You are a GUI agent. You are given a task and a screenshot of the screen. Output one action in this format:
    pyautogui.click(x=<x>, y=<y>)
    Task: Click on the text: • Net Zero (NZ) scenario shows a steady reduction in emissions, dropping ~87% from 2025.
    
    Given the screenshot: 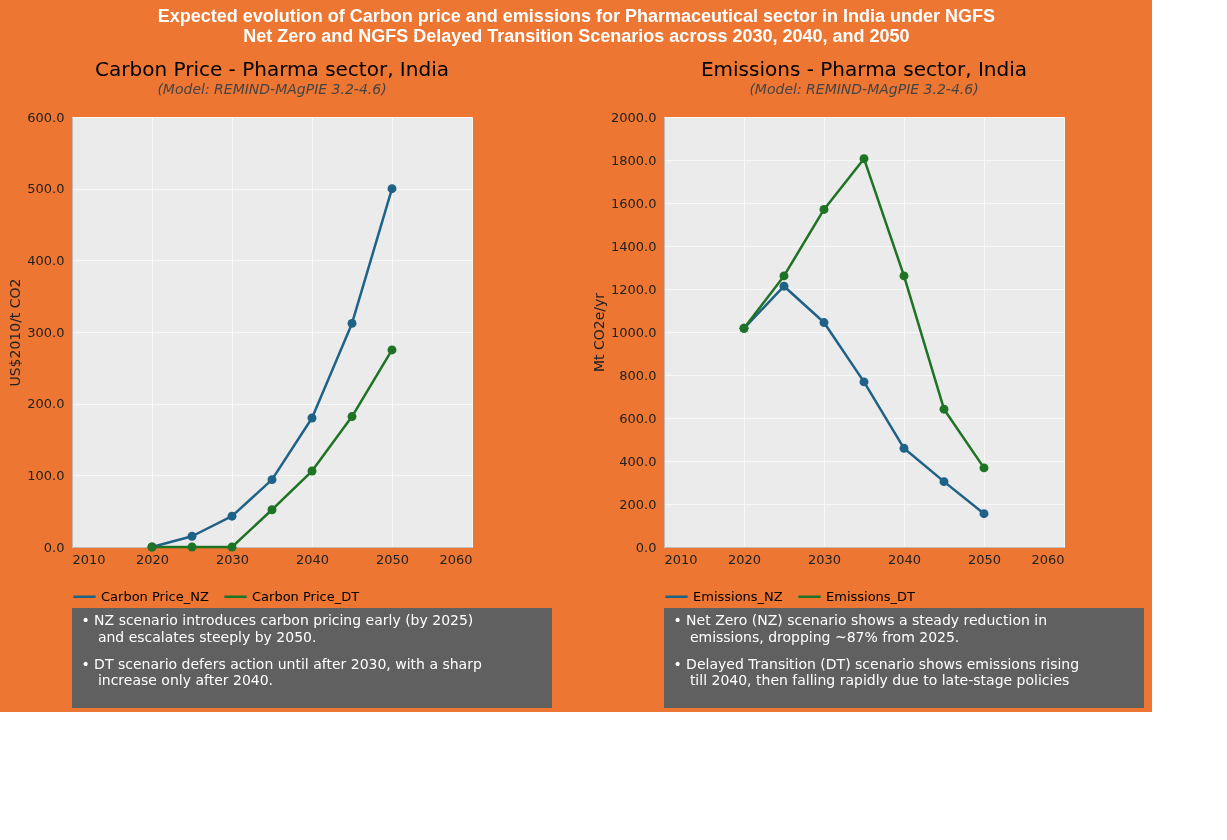 What is the action you would take?
    pyautogui.click(x=860, y=628)
    